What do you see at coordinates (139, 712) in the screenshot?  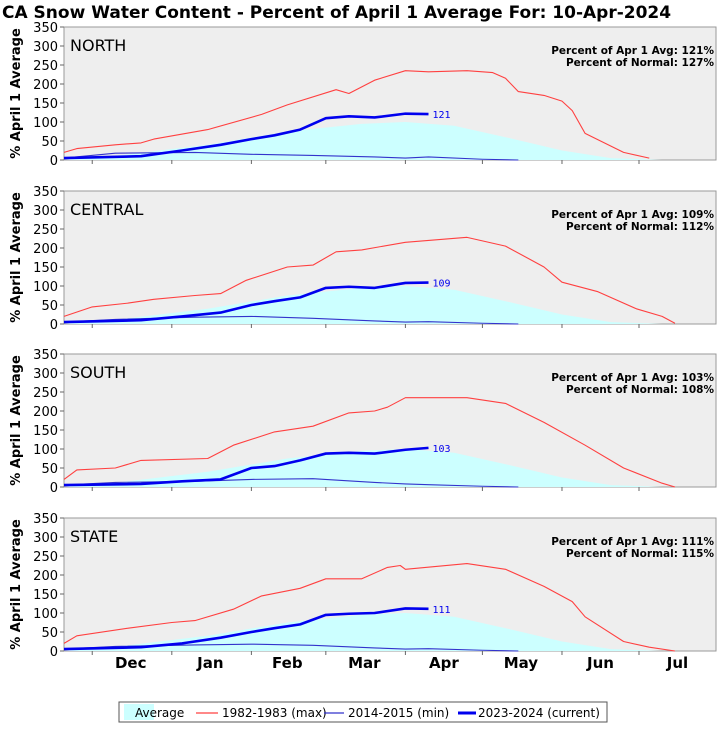 I see `legend-average-swatch` at bounding box center [139, 712].